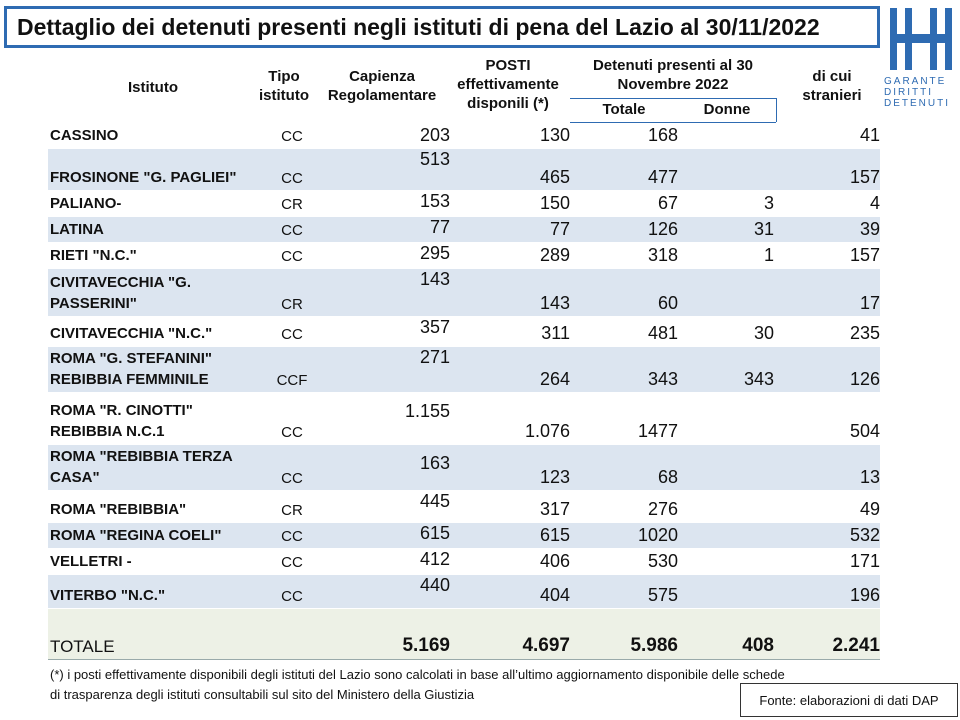 The image size is (960, 720). What do you see at coordinates (917, 103) in the screenshot?
I see `logo-line: DETENUTI` at bounding box center [917, 103].